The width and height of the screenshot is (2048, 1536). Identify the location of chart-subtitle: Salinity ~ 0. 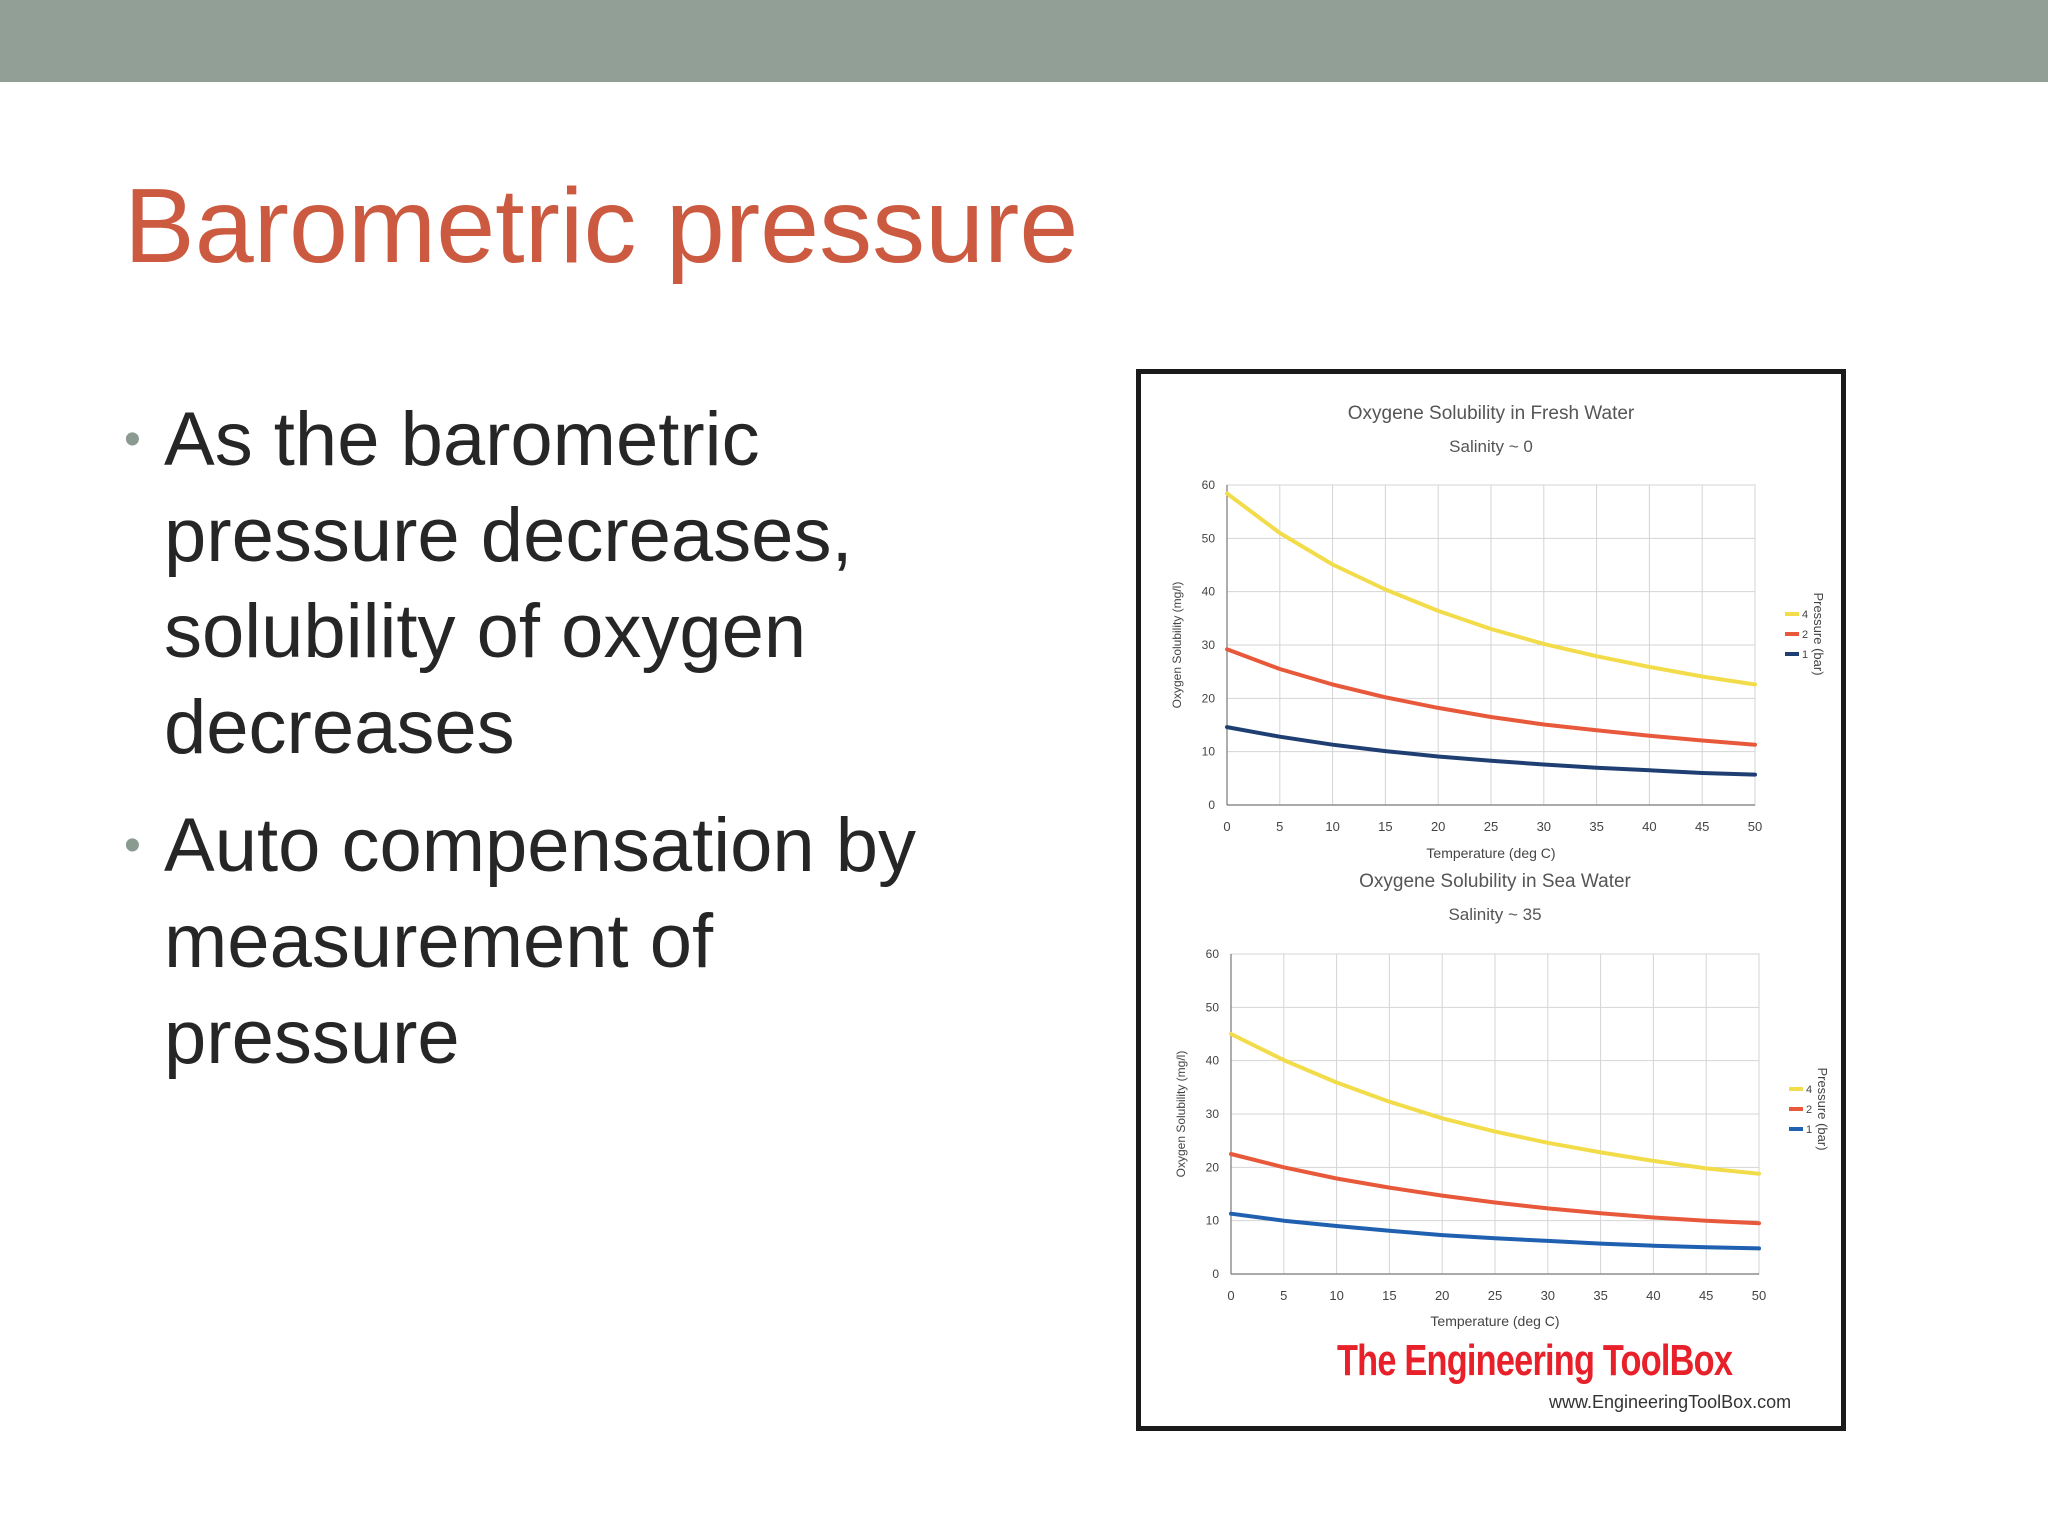
(1491, 446).